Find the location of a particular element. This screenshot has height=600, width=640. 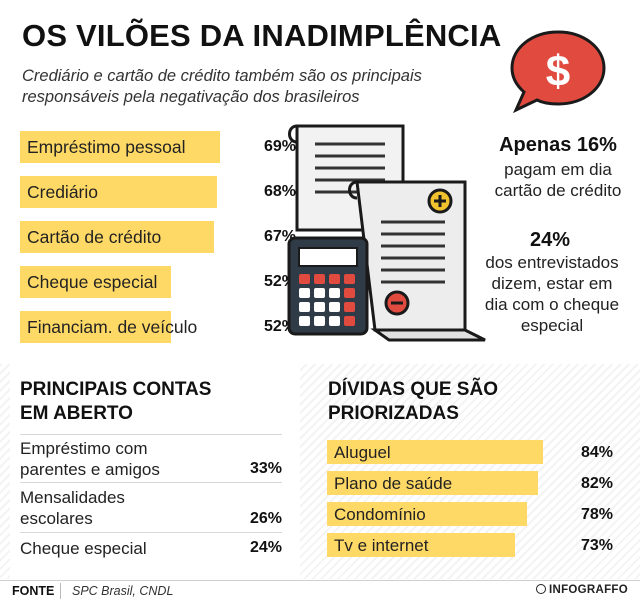

receipt-icon is located at coordinates (417, 261).